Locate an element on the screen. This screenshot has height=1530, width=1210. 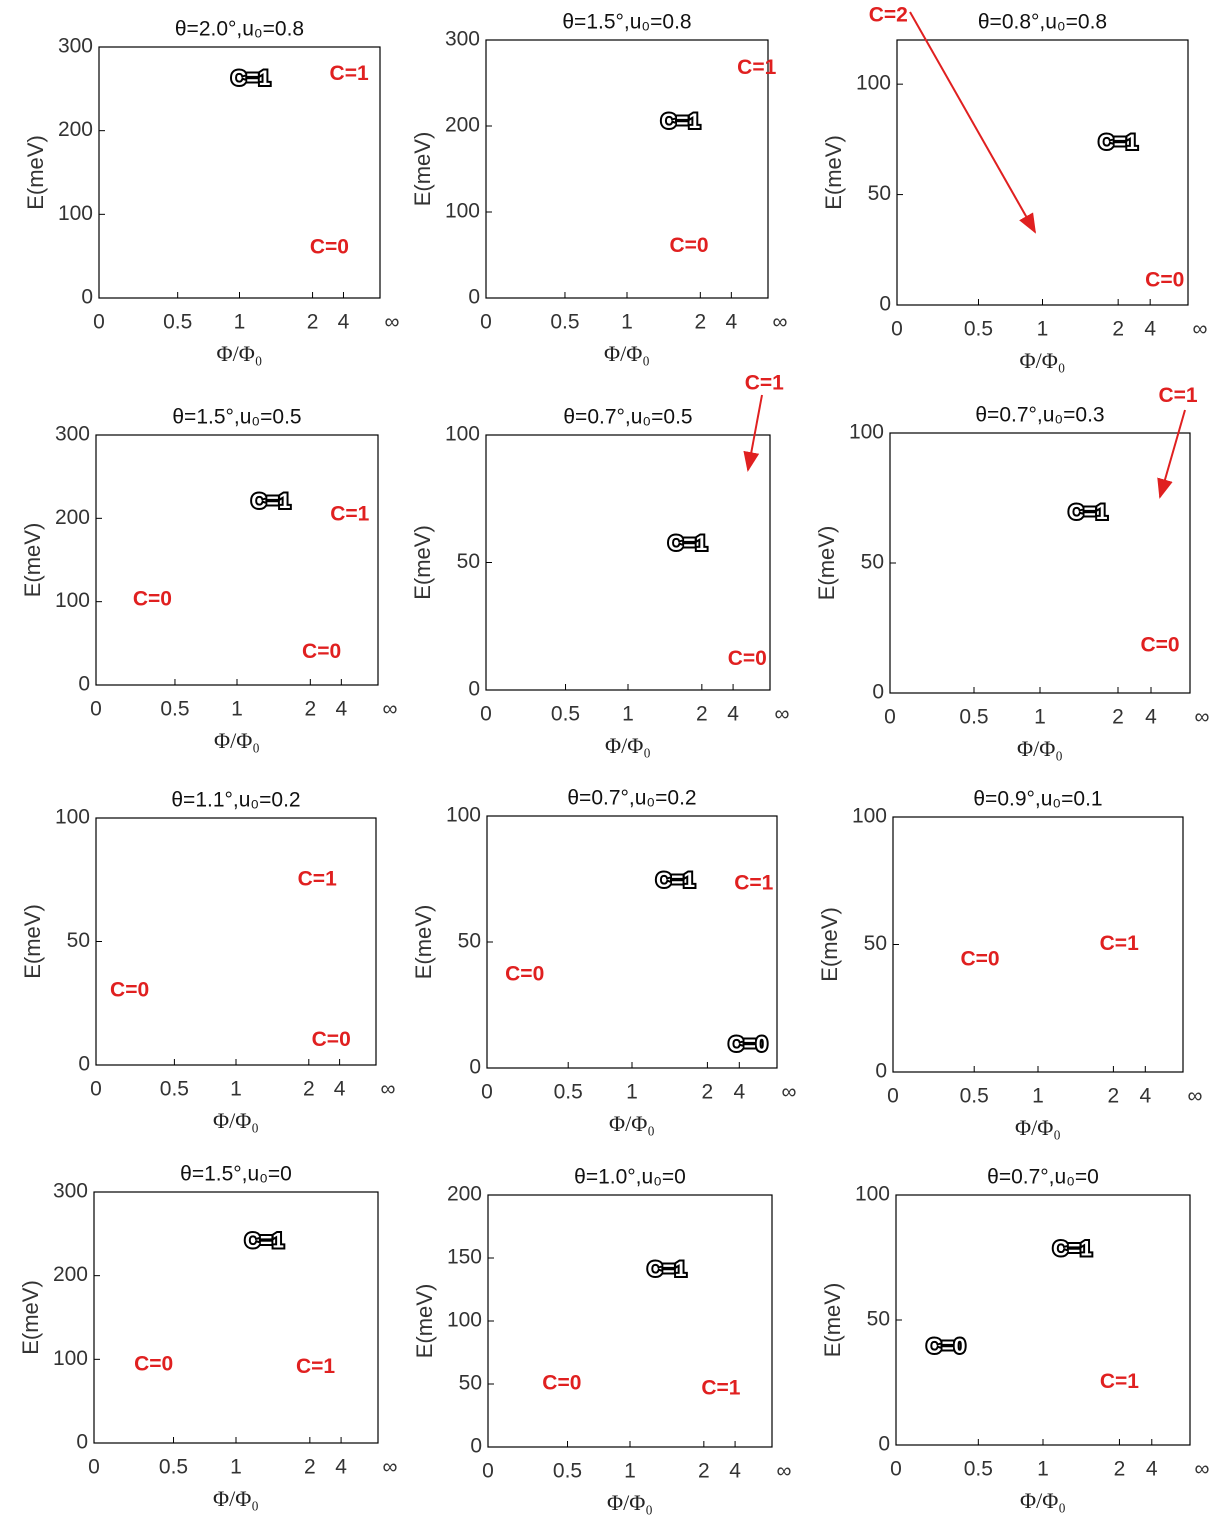
y-tick-label: 200 is located at coordinates (70, 1274).